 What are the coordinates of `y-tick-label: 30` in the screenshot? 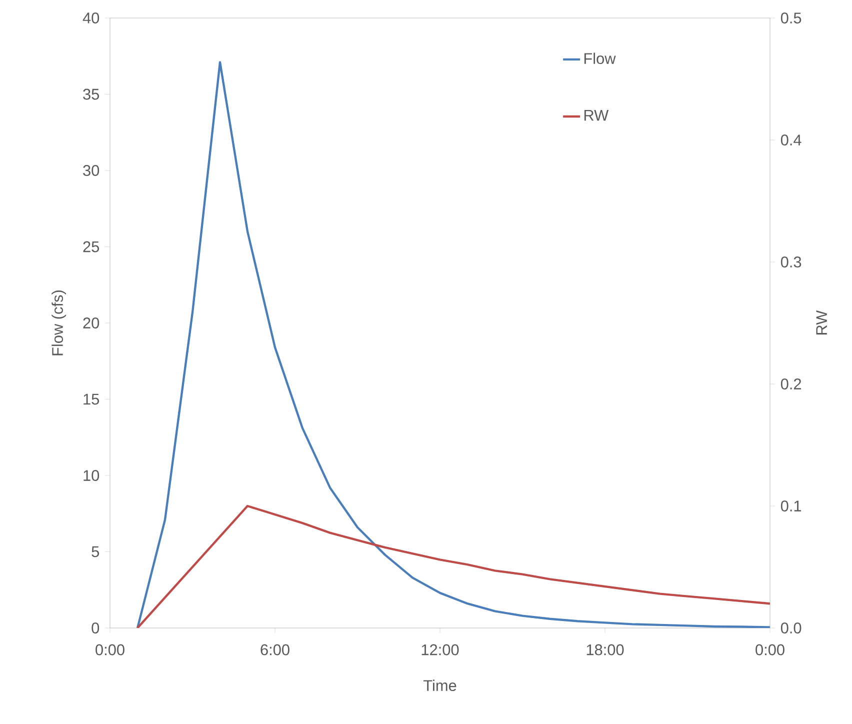 It's located at (91, 170).